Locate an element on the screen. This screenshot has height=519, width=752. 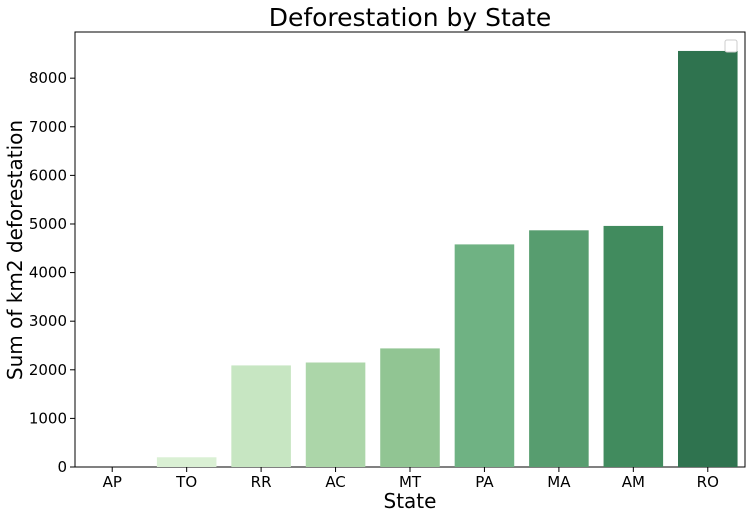
x-tick-label: AP is located at coordinates (112, 482).